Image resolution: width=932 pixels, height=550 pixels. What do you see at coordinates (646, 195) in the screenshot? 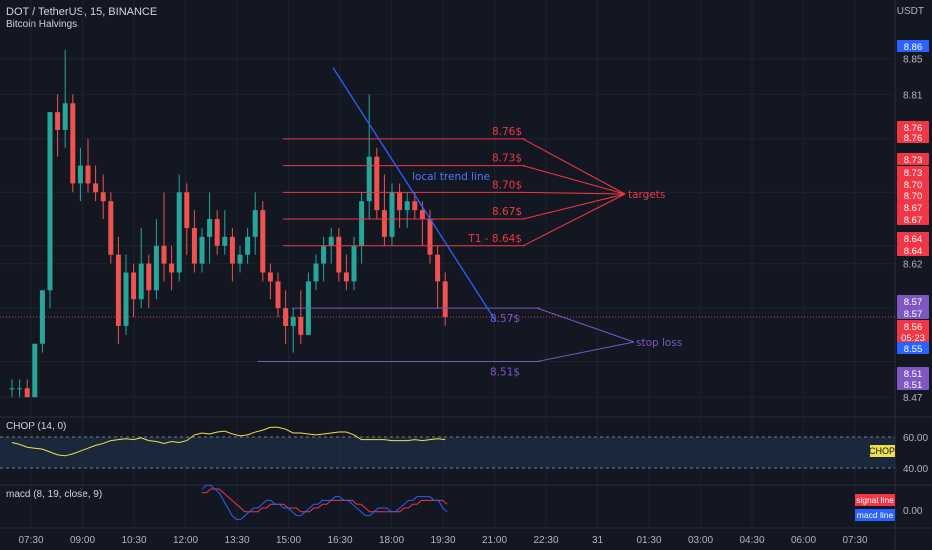
I see `targets-label: targets` at bounding box center [646, 195].